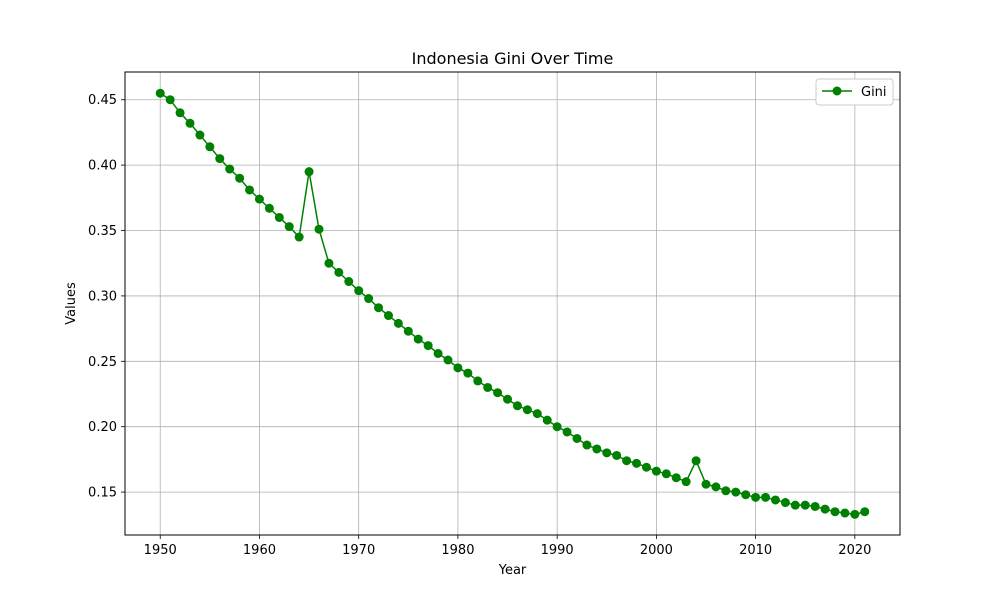 The height and width of the screenshot is (604, 1000). Describe the element at coordinates (102, 296) in the screenshot. I see `y-tick-label: 0.30` at that location.